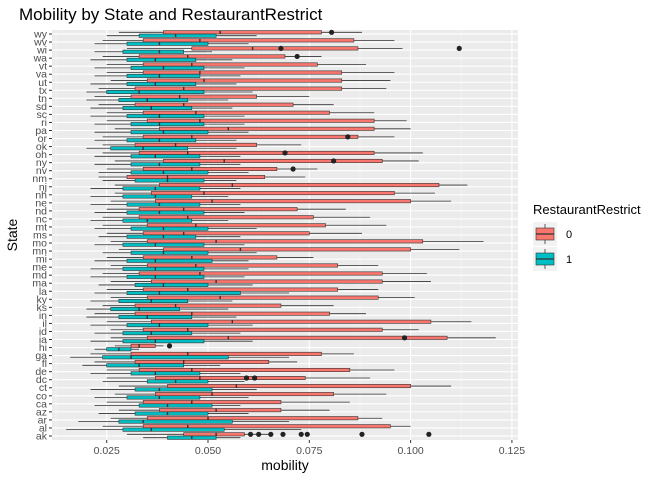  I want to click on y-tick-label: id, so click(43, 332).